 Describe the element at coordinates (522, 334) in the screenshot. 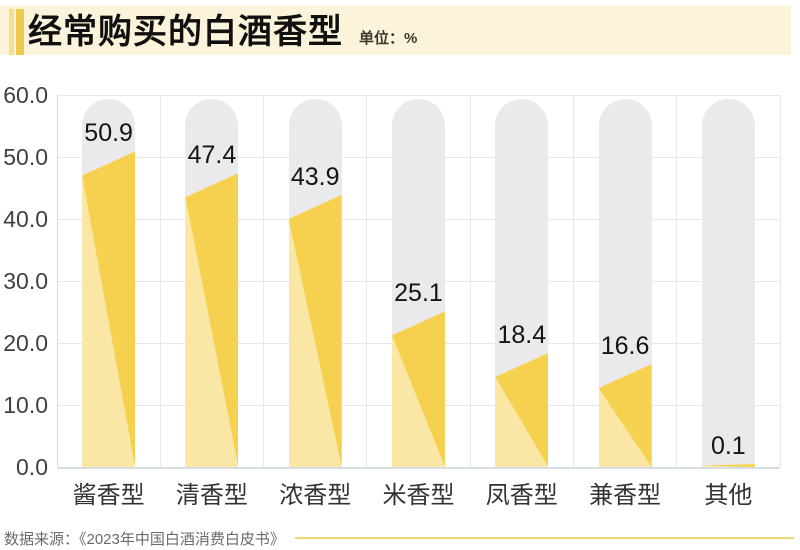

I see `value-label: 18.4` at that location.